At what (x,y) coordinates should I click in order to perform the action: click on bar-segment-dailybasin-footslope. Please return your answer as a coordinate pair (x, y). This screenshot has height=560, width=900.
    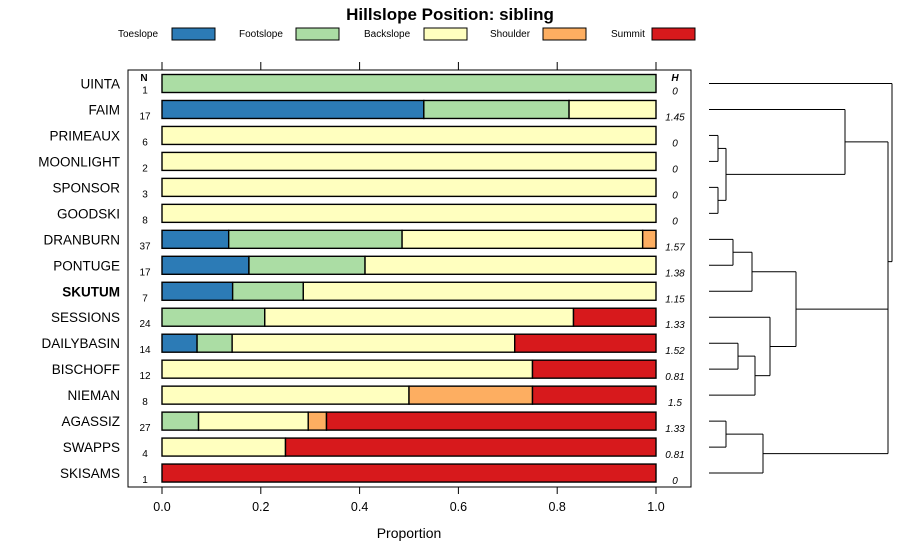
    Looking at the image, I should click on (214, 343).